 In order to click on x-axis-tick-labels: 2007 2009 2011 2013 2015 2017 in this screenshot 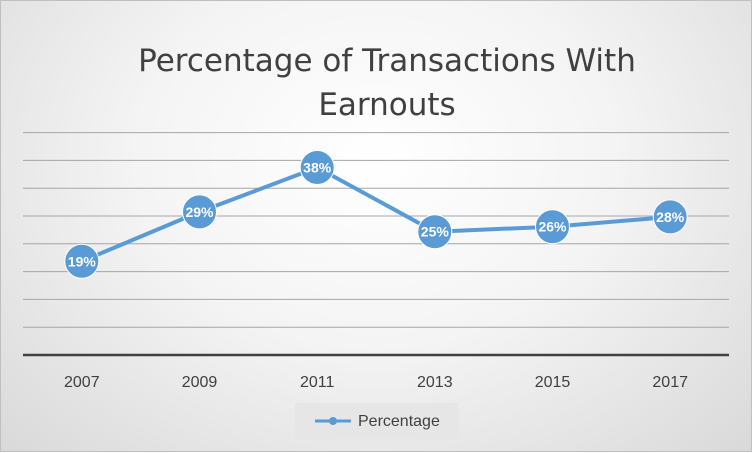, I will do `click(376, 382)`.